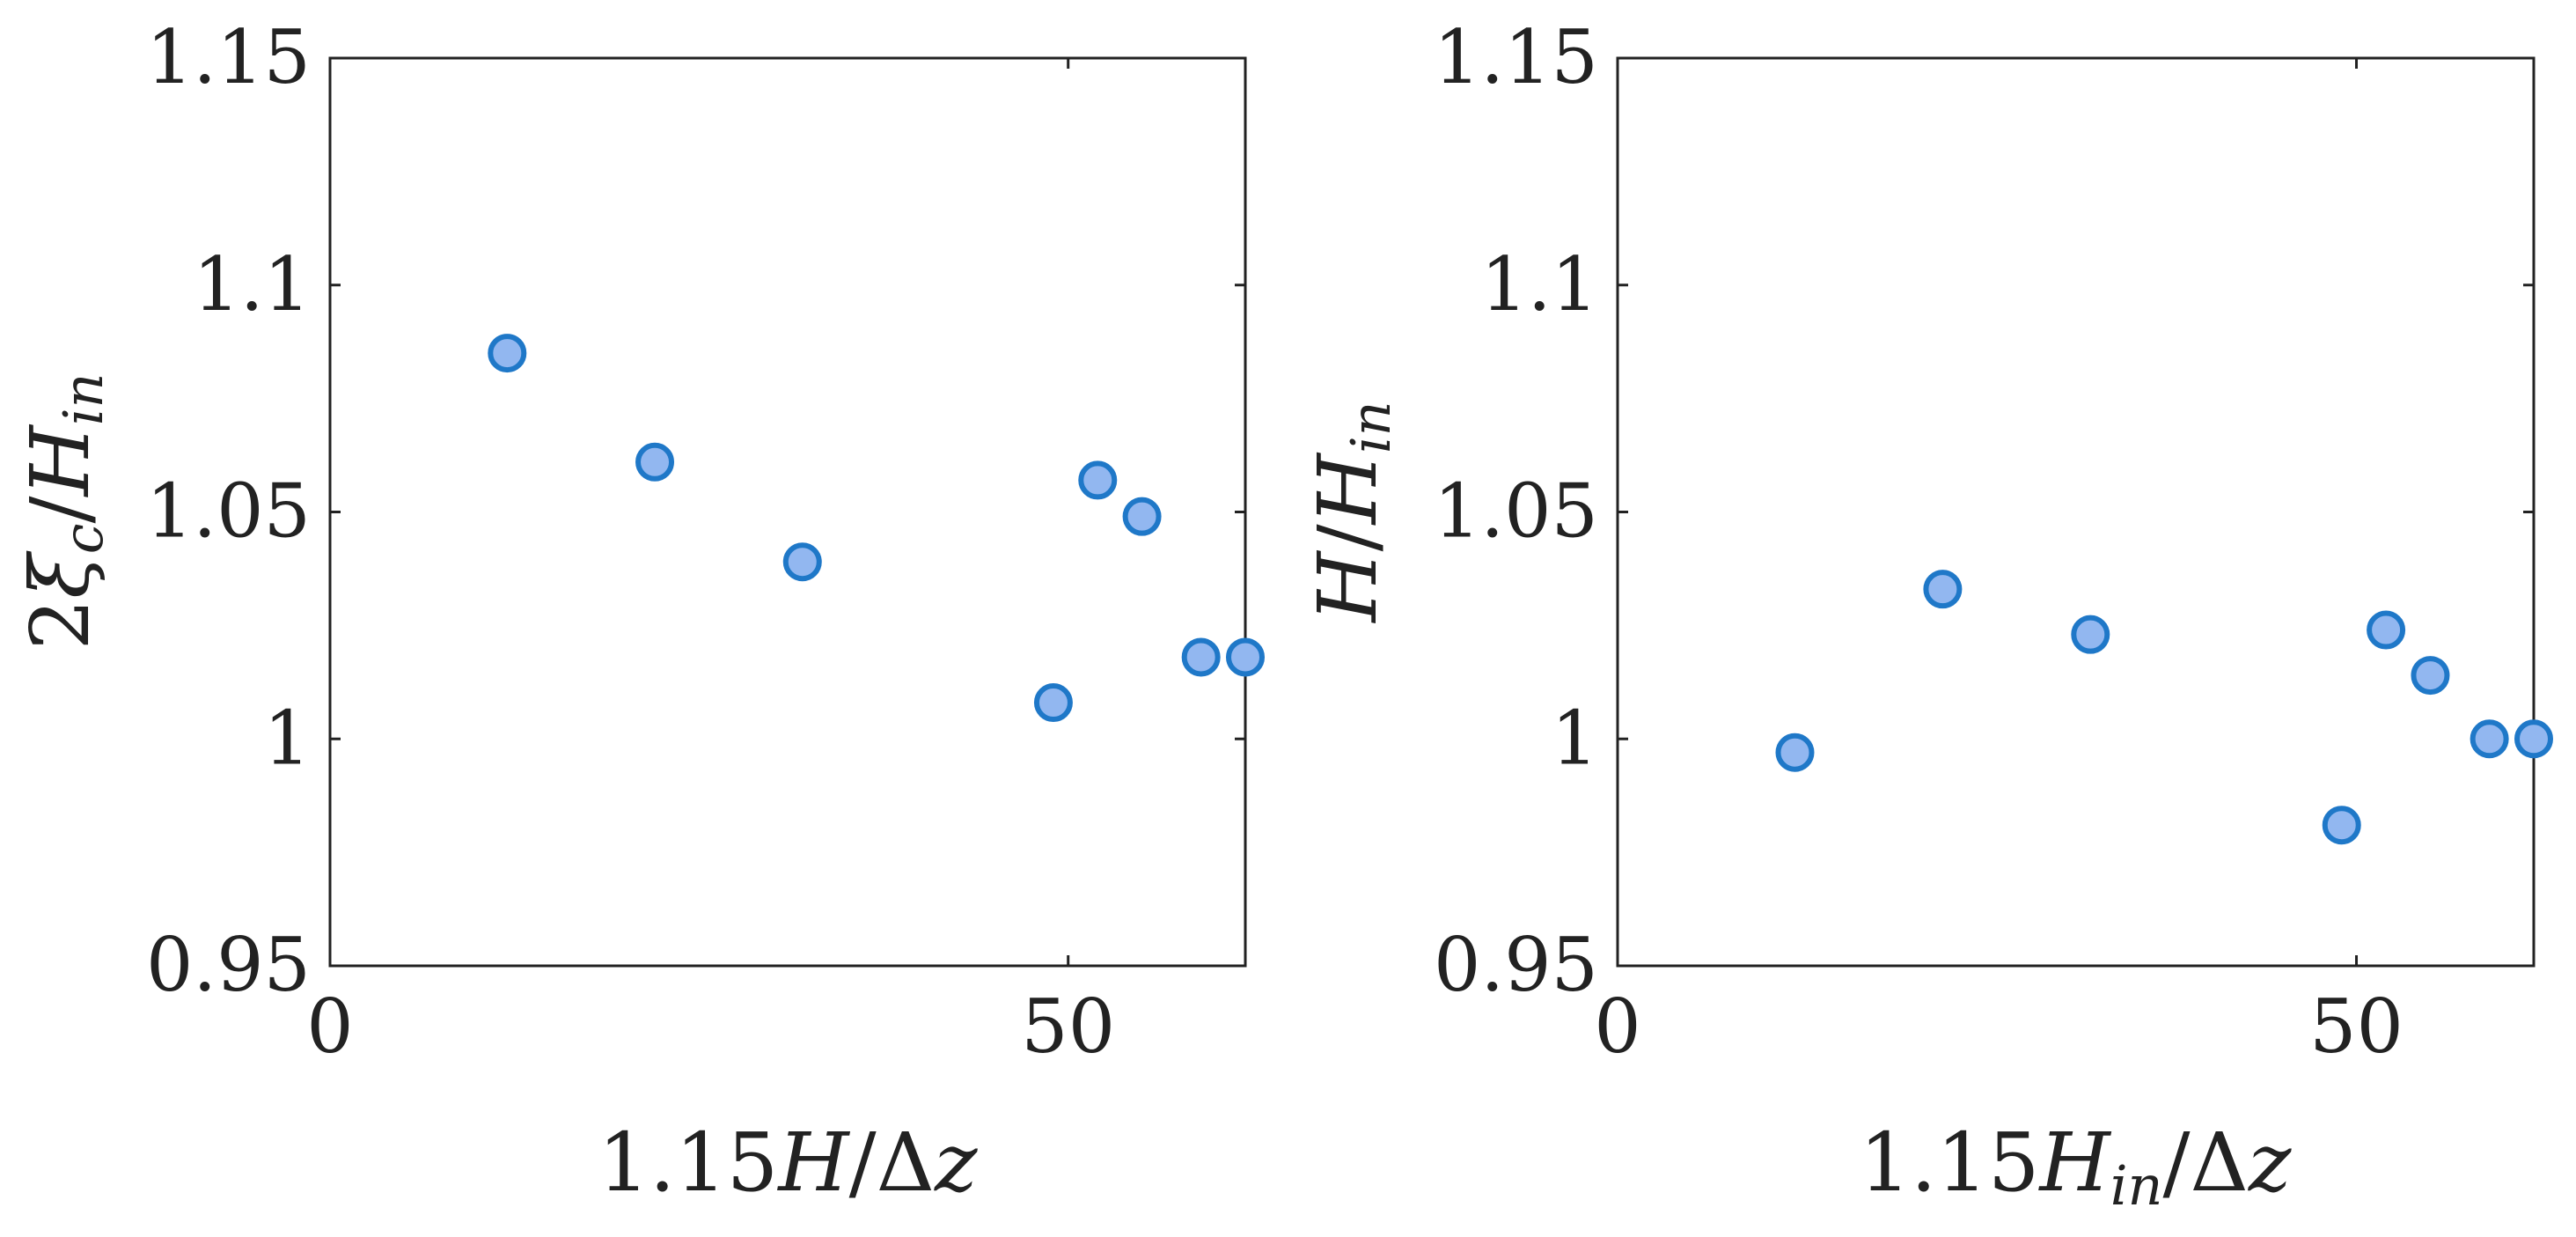  What do you see at coordinates (1617, 1026) in the screenshot?
I see `right-x-tick-label: 0` at bounding box center [1617, 1026].